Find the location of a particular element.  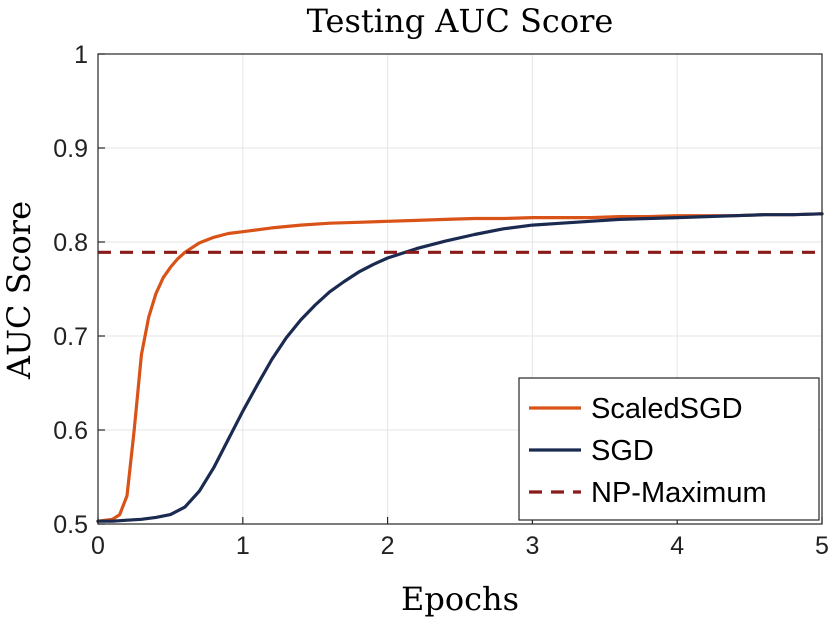

x-tick-label: 4 is located at coordinates (677, 546).